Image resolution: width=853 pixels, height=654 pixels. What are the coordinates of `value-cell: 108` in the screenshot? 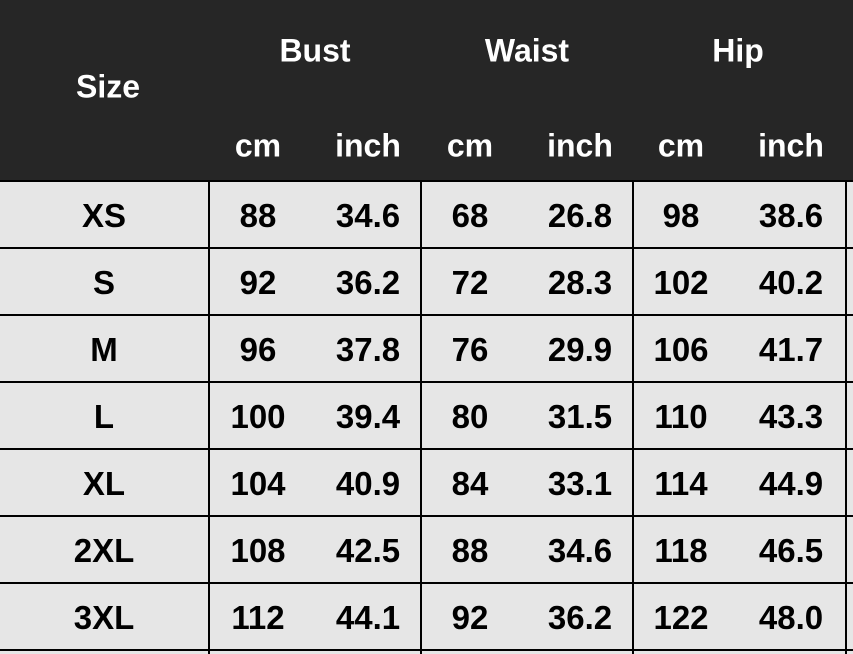 It's located at (258, 550).